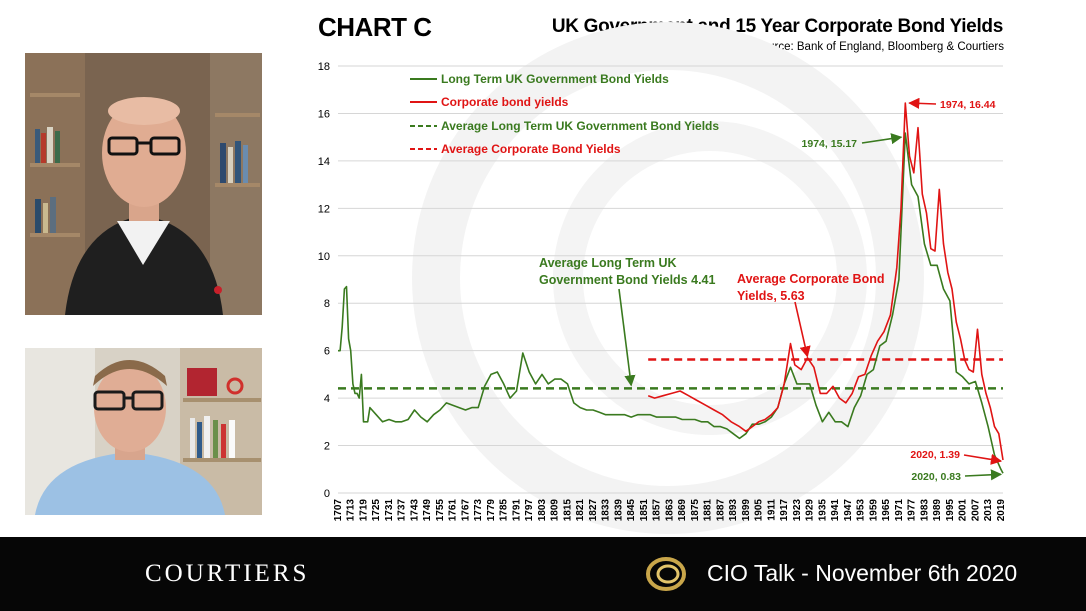  Describe the element at coordinates (695, 510) in the screenshot. I see `x-tick-label: 1875` at that location.